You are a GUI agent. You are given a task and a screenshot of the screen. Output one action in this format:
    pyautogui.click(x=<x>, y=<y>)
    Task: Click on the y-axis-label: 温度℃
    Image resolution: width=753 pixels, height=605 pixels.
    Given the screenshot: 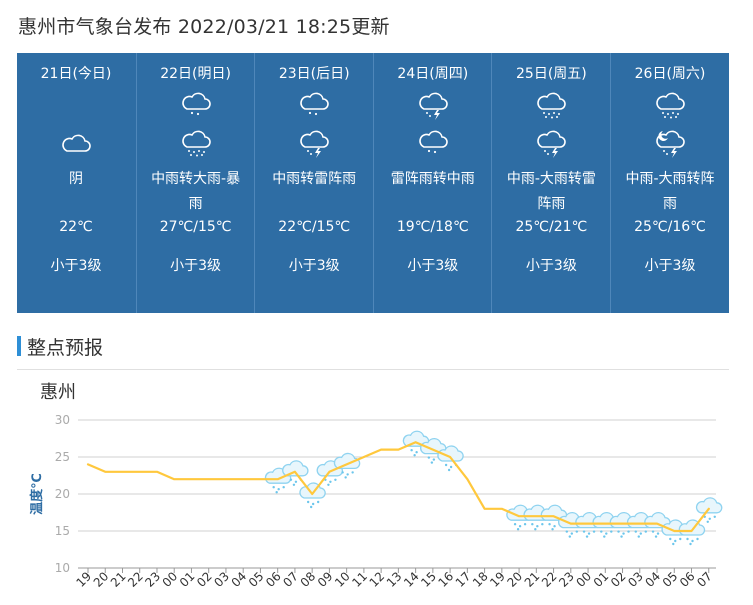 What is the action you would take?
    pyautogui.click(x=37, y=494)
    